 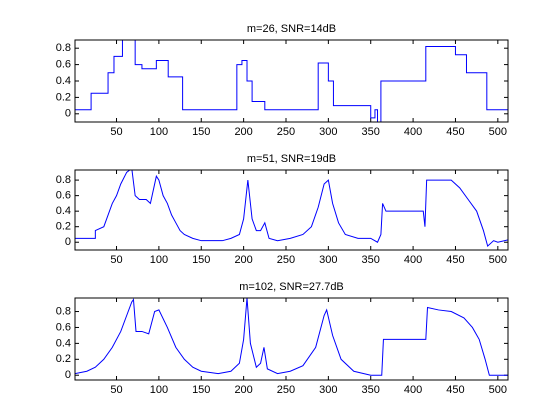 I want to click on axes-background, so click(x=291, y=210).